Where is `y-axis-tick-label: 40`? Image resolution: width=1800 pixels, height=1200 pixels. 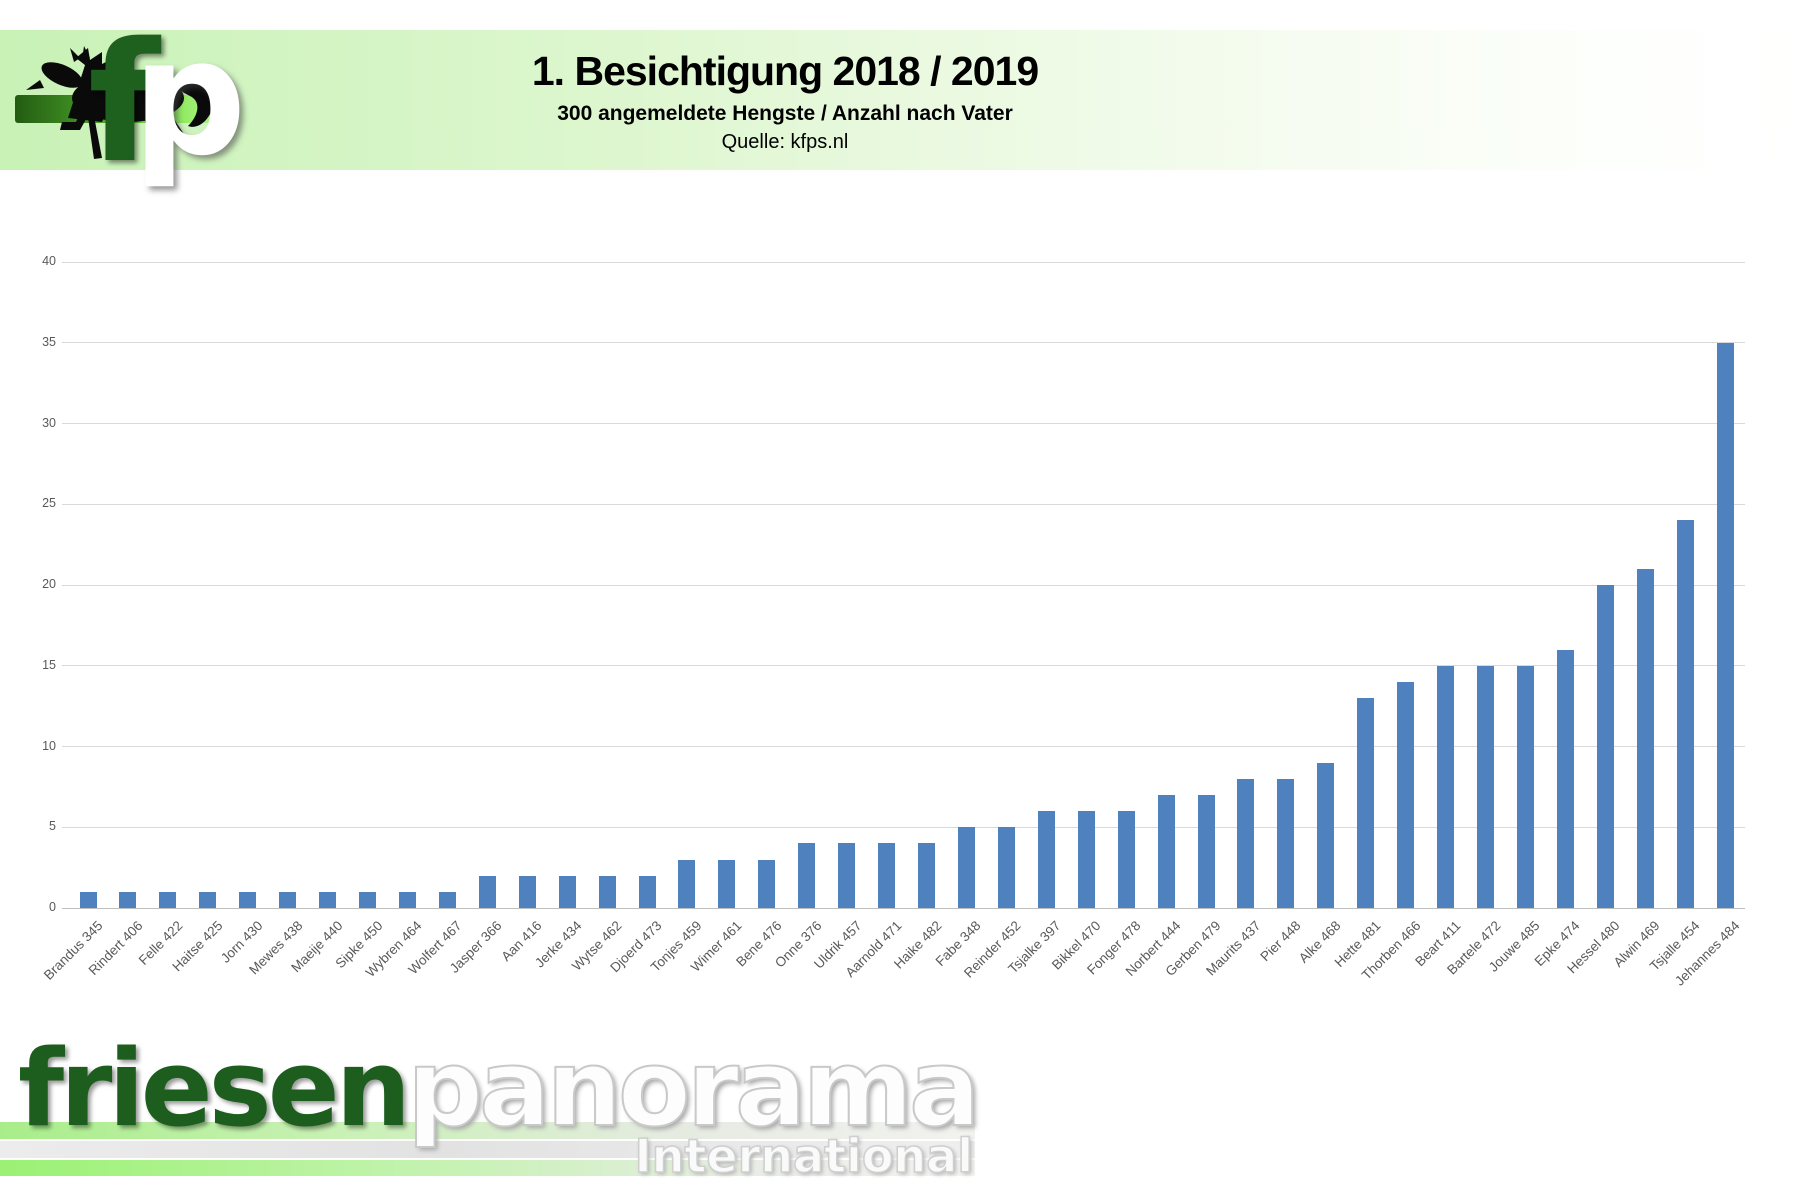 y-axis-tick-label: 40 is located at coordinates (49, 261).